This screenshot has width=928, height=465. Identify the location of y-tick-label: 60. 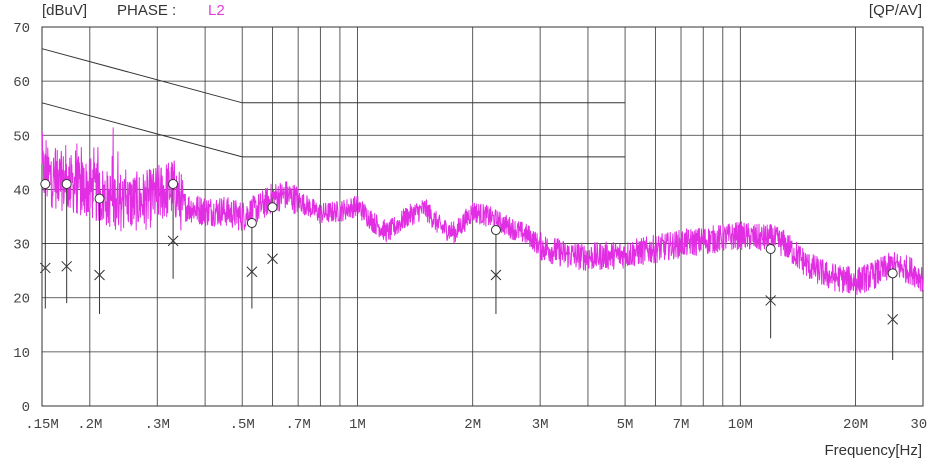
(21, 83).